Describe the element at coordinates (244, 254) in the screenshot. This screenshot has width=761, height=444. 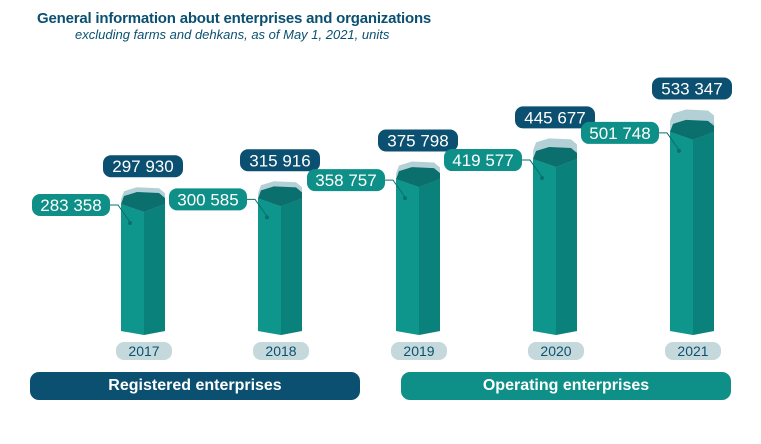
I see `bar-group-2018: 315 916 300 585 2018` at that location.